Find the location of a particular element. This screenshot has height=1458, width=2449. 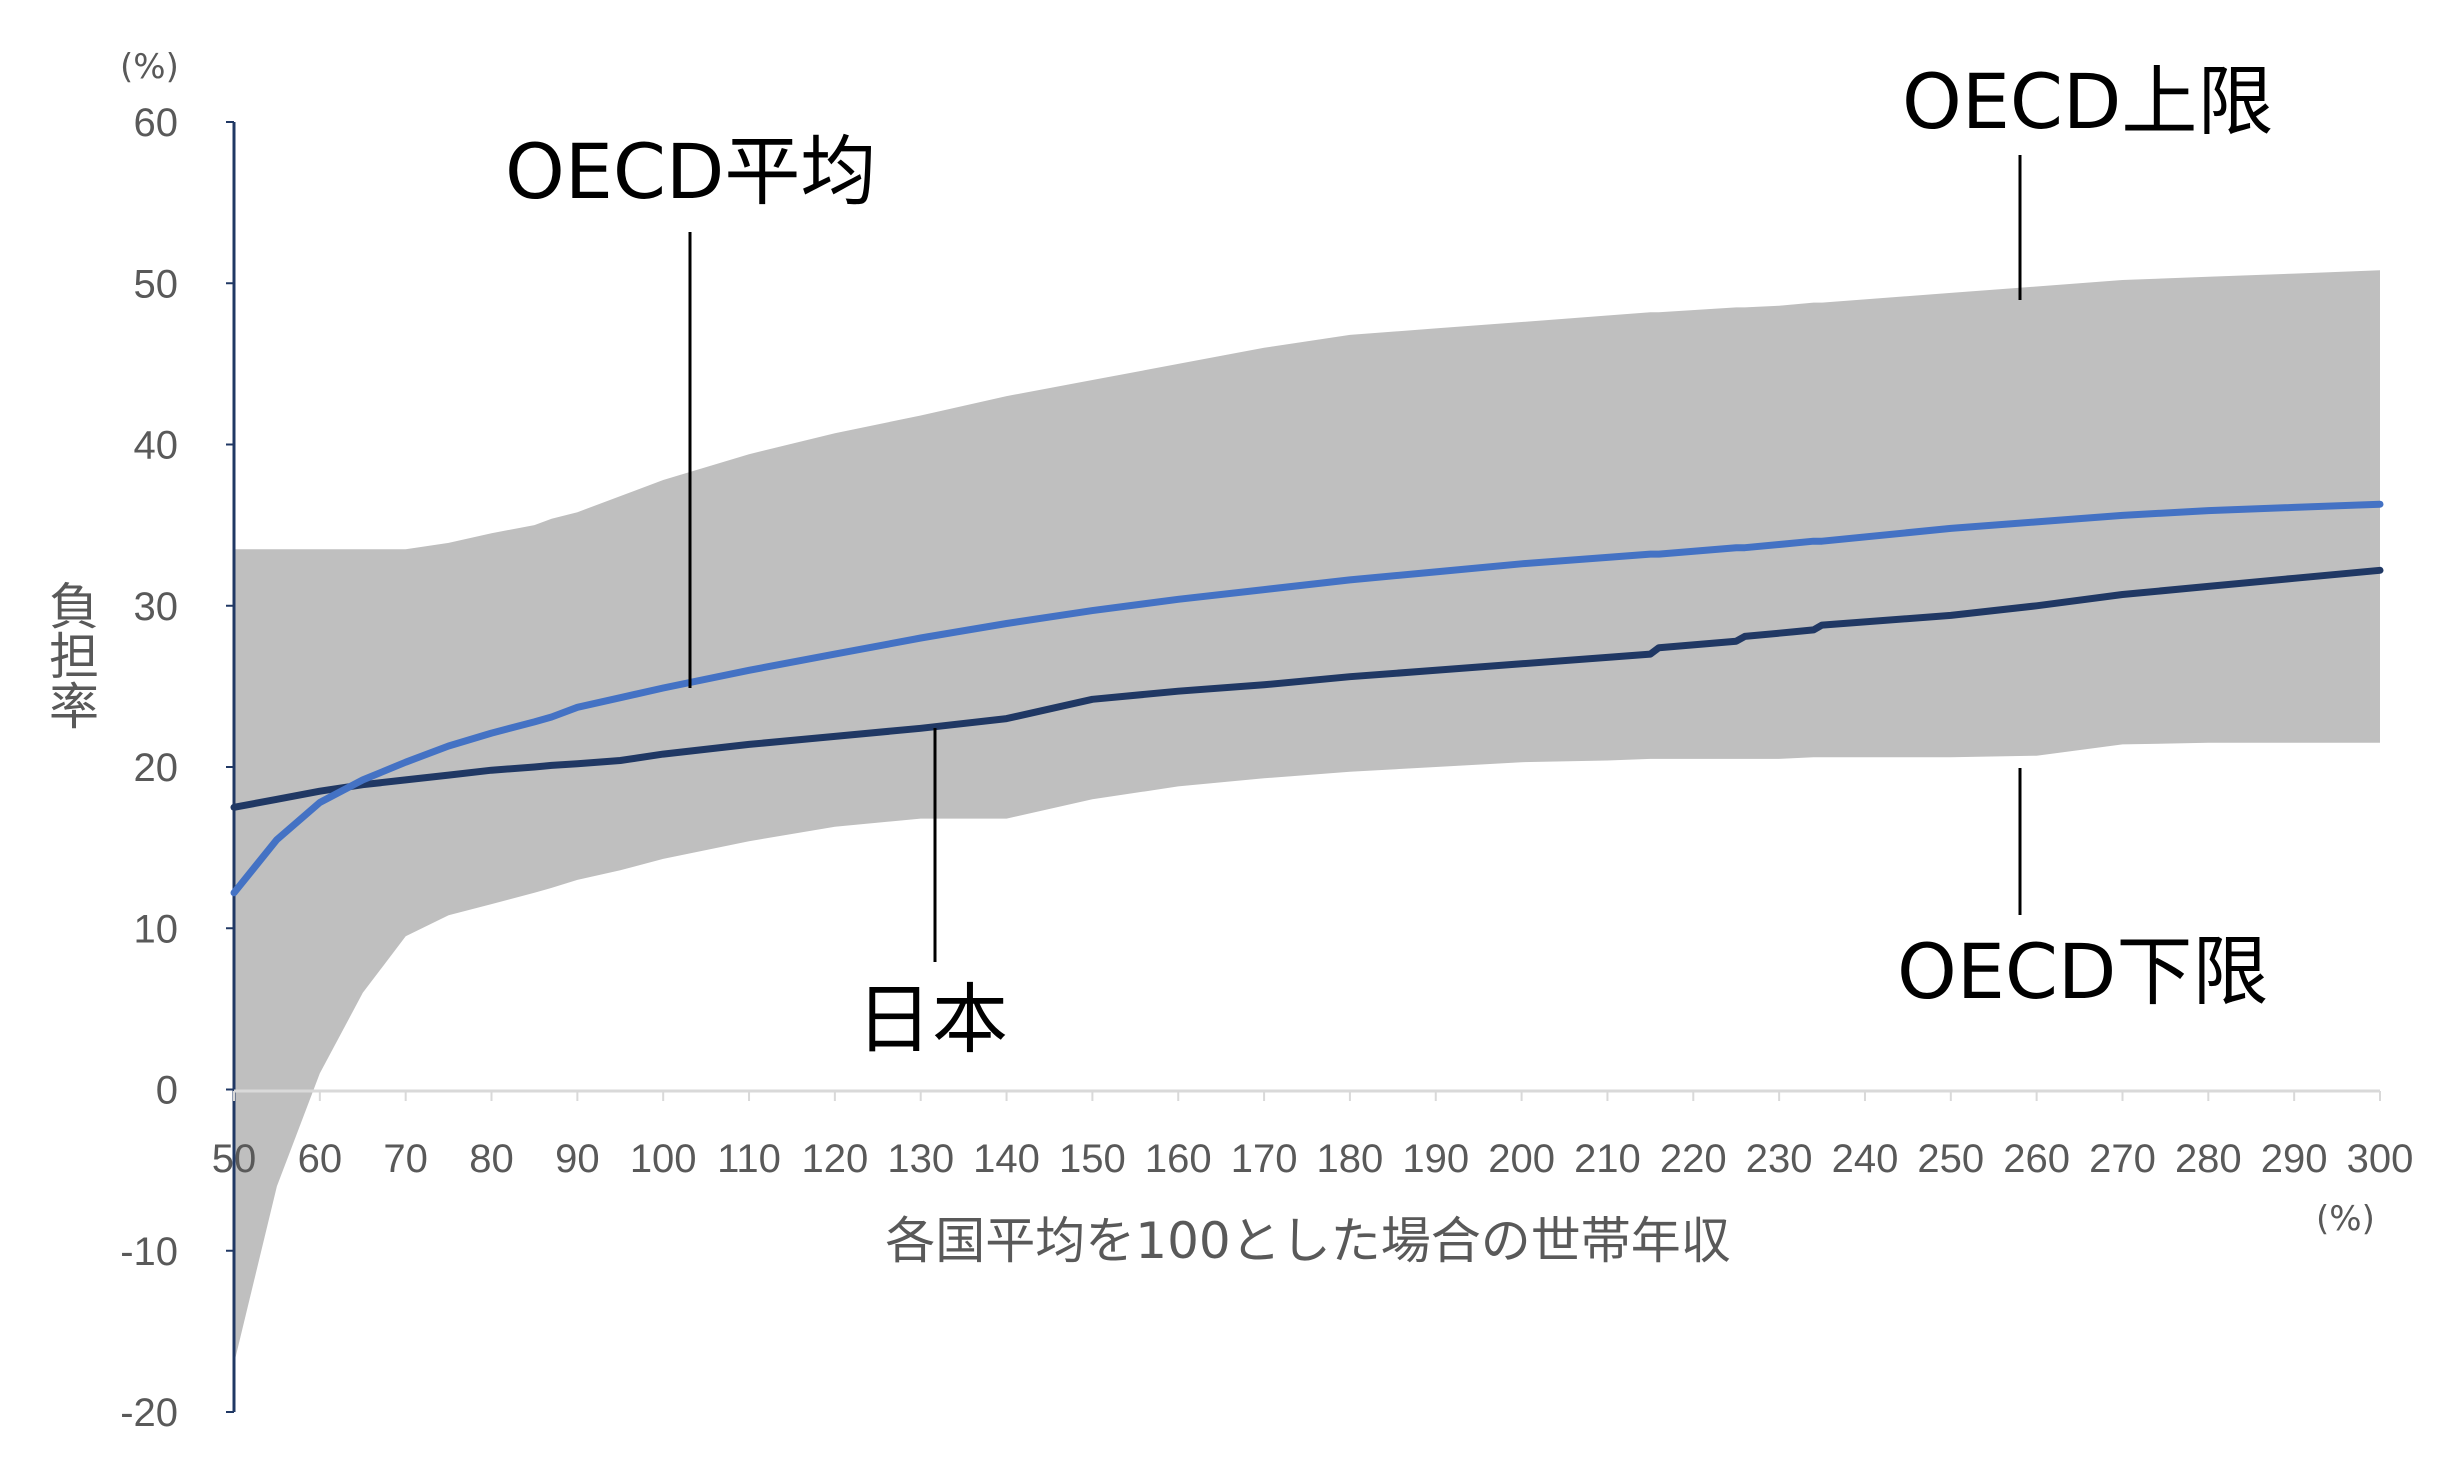

callout-oecd-average: OECD平均 is located at coordinates (690, 171).